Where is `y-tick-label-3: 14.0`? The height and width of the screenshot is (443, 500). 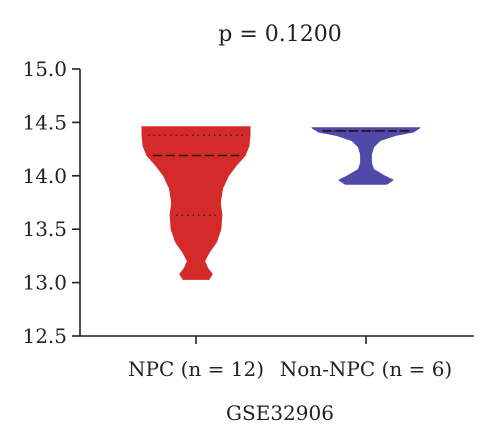
y-tick-label-3: 14.0 is located at coordinates (44, 176).